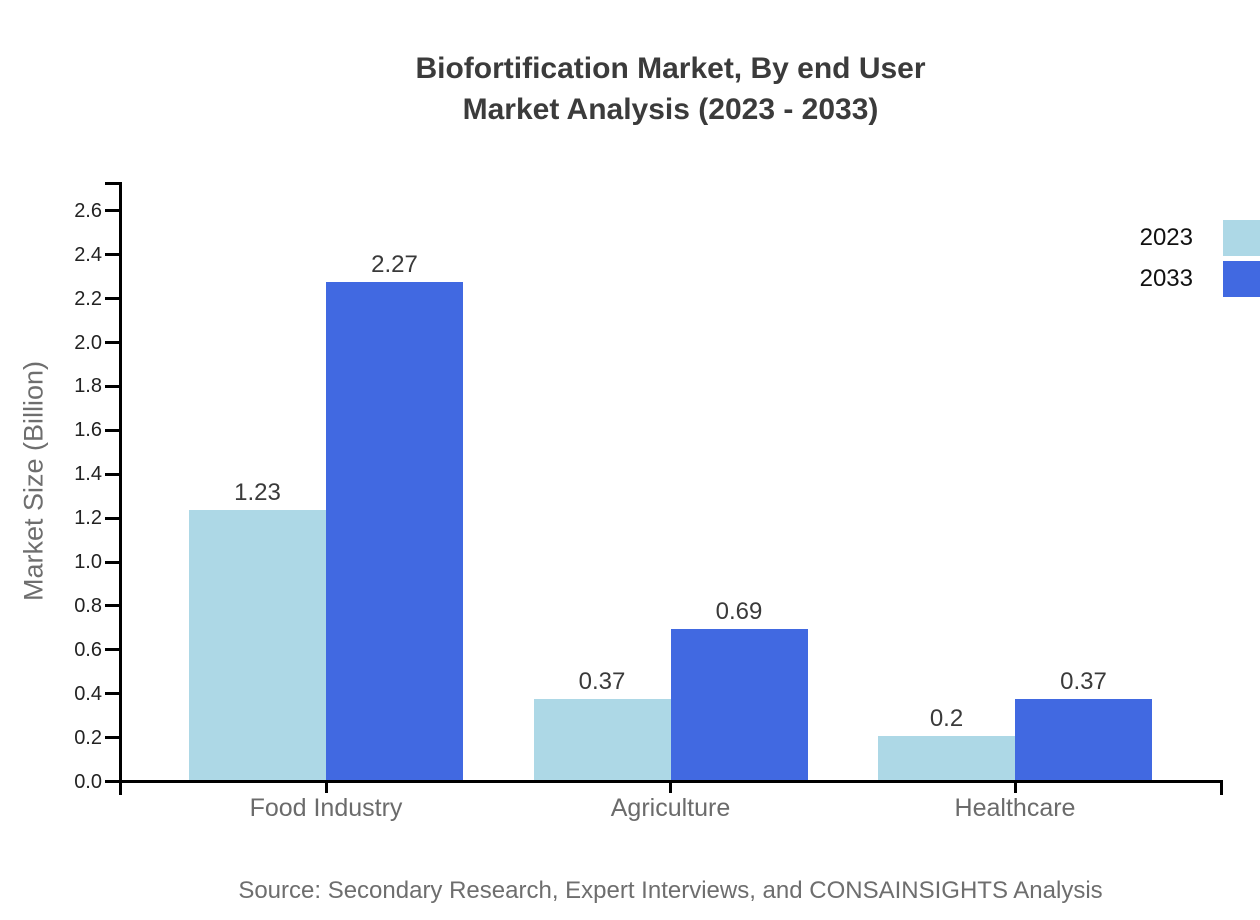 This screenshot has width=1260, height=920. What do you see at coordinates (1200, 279) in the screenshot?
I see `legend-item-2033: 2033` at bounding box center [1200, 279].